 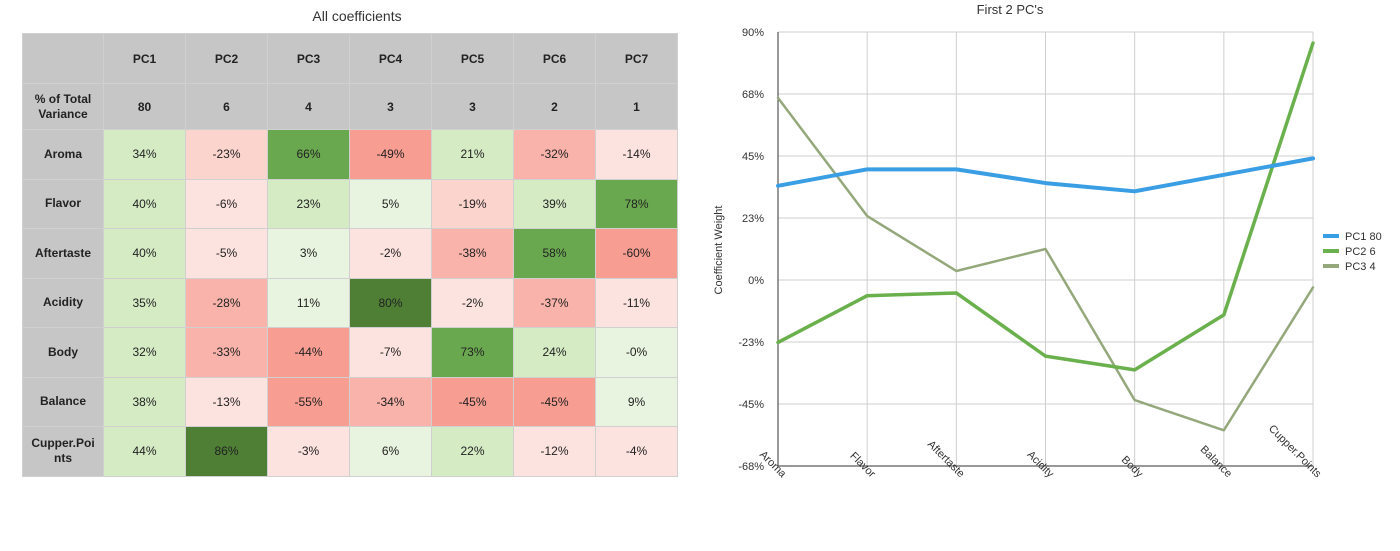 I want to click on y-tick-label: -45%, so click(x=751, y=405).